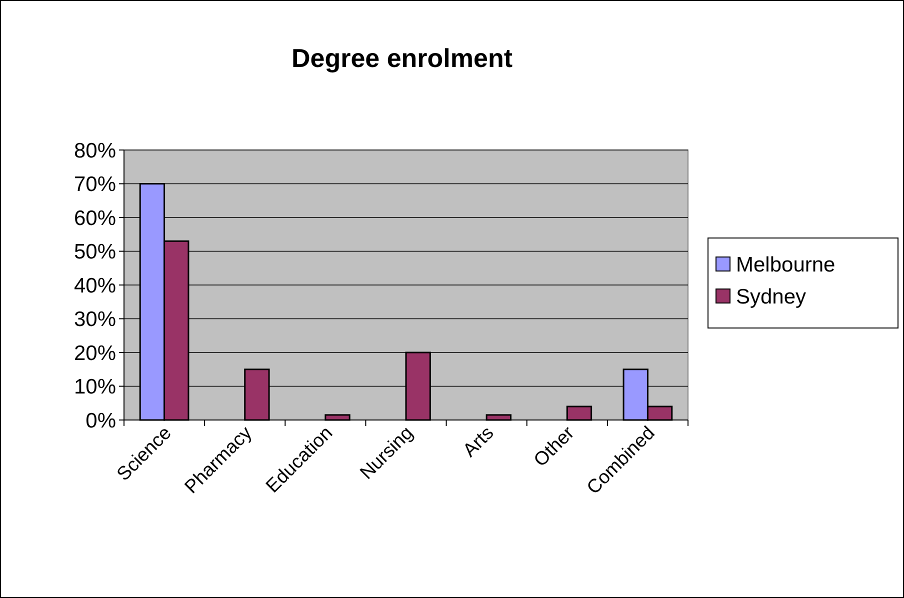  Describe the element at coordinates (95, 218) in the screenshot. I see `y-tick-label: 60%` at that location.